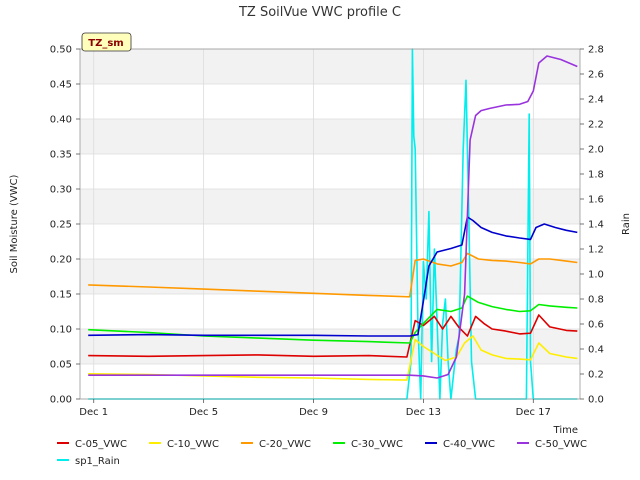  I want to click on y-tick-label: 0.40, so click(61, 120).